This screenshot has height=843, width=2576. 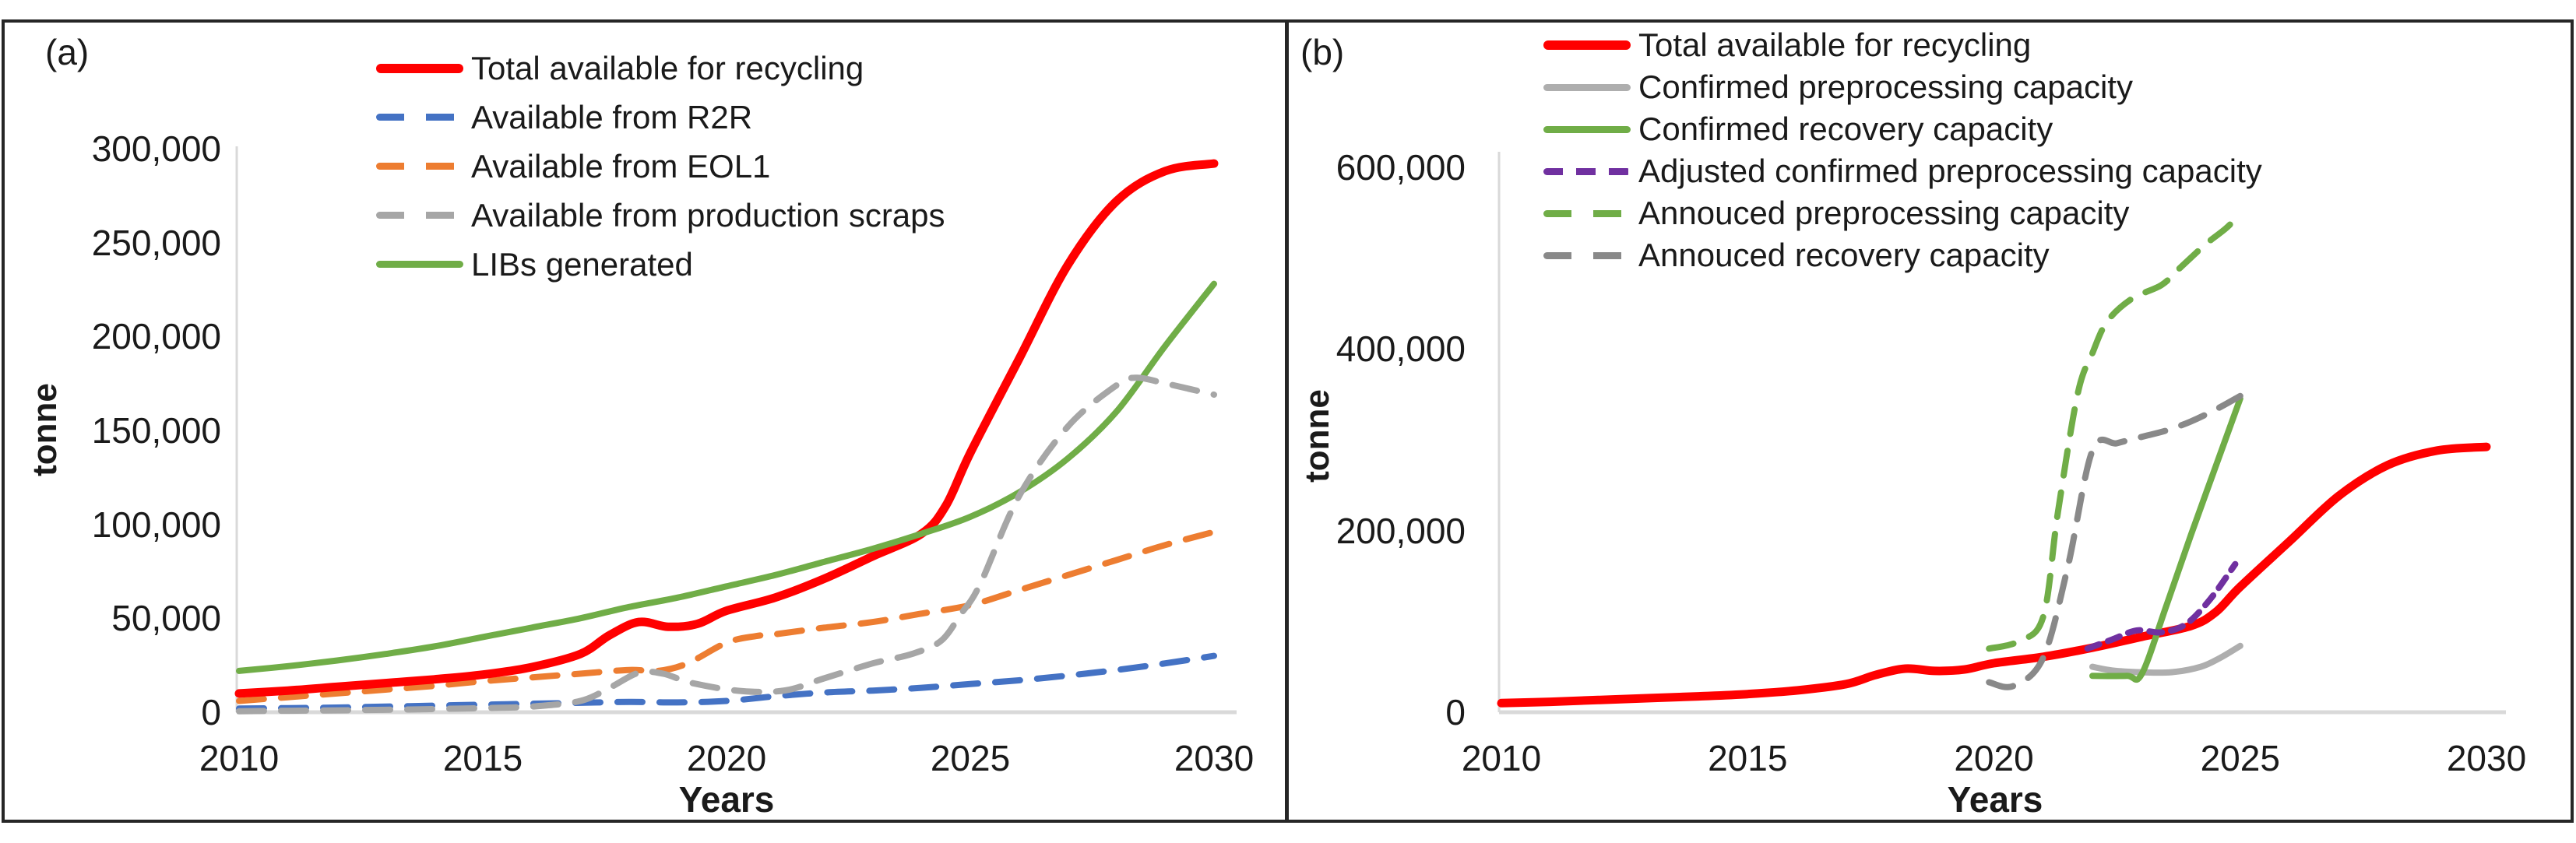 I want to click on legend-item: Confirmed preprocessing capacity, so click(x=1902, y=87).